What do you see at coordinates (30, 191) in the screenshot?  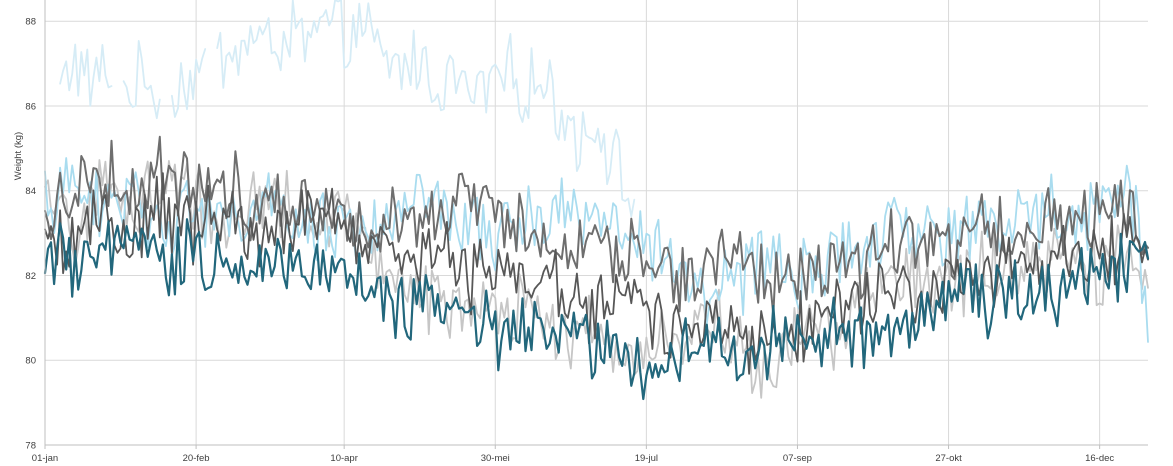 I see `y-tick-label: 84` at bounding box center [30, 191].